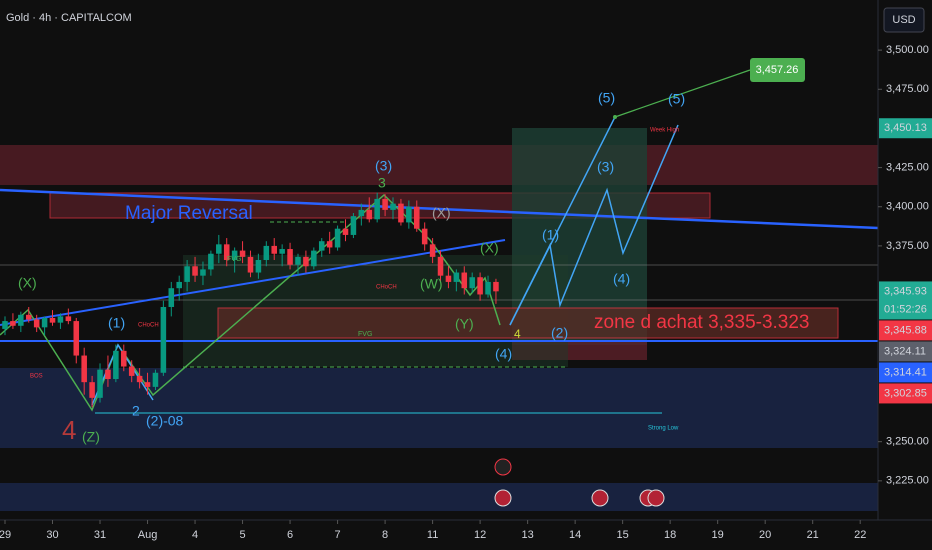 Image resolution: width=932 pixels, height=550 pixels. I want to click on x-tick-label: 5, so click(242, 535).